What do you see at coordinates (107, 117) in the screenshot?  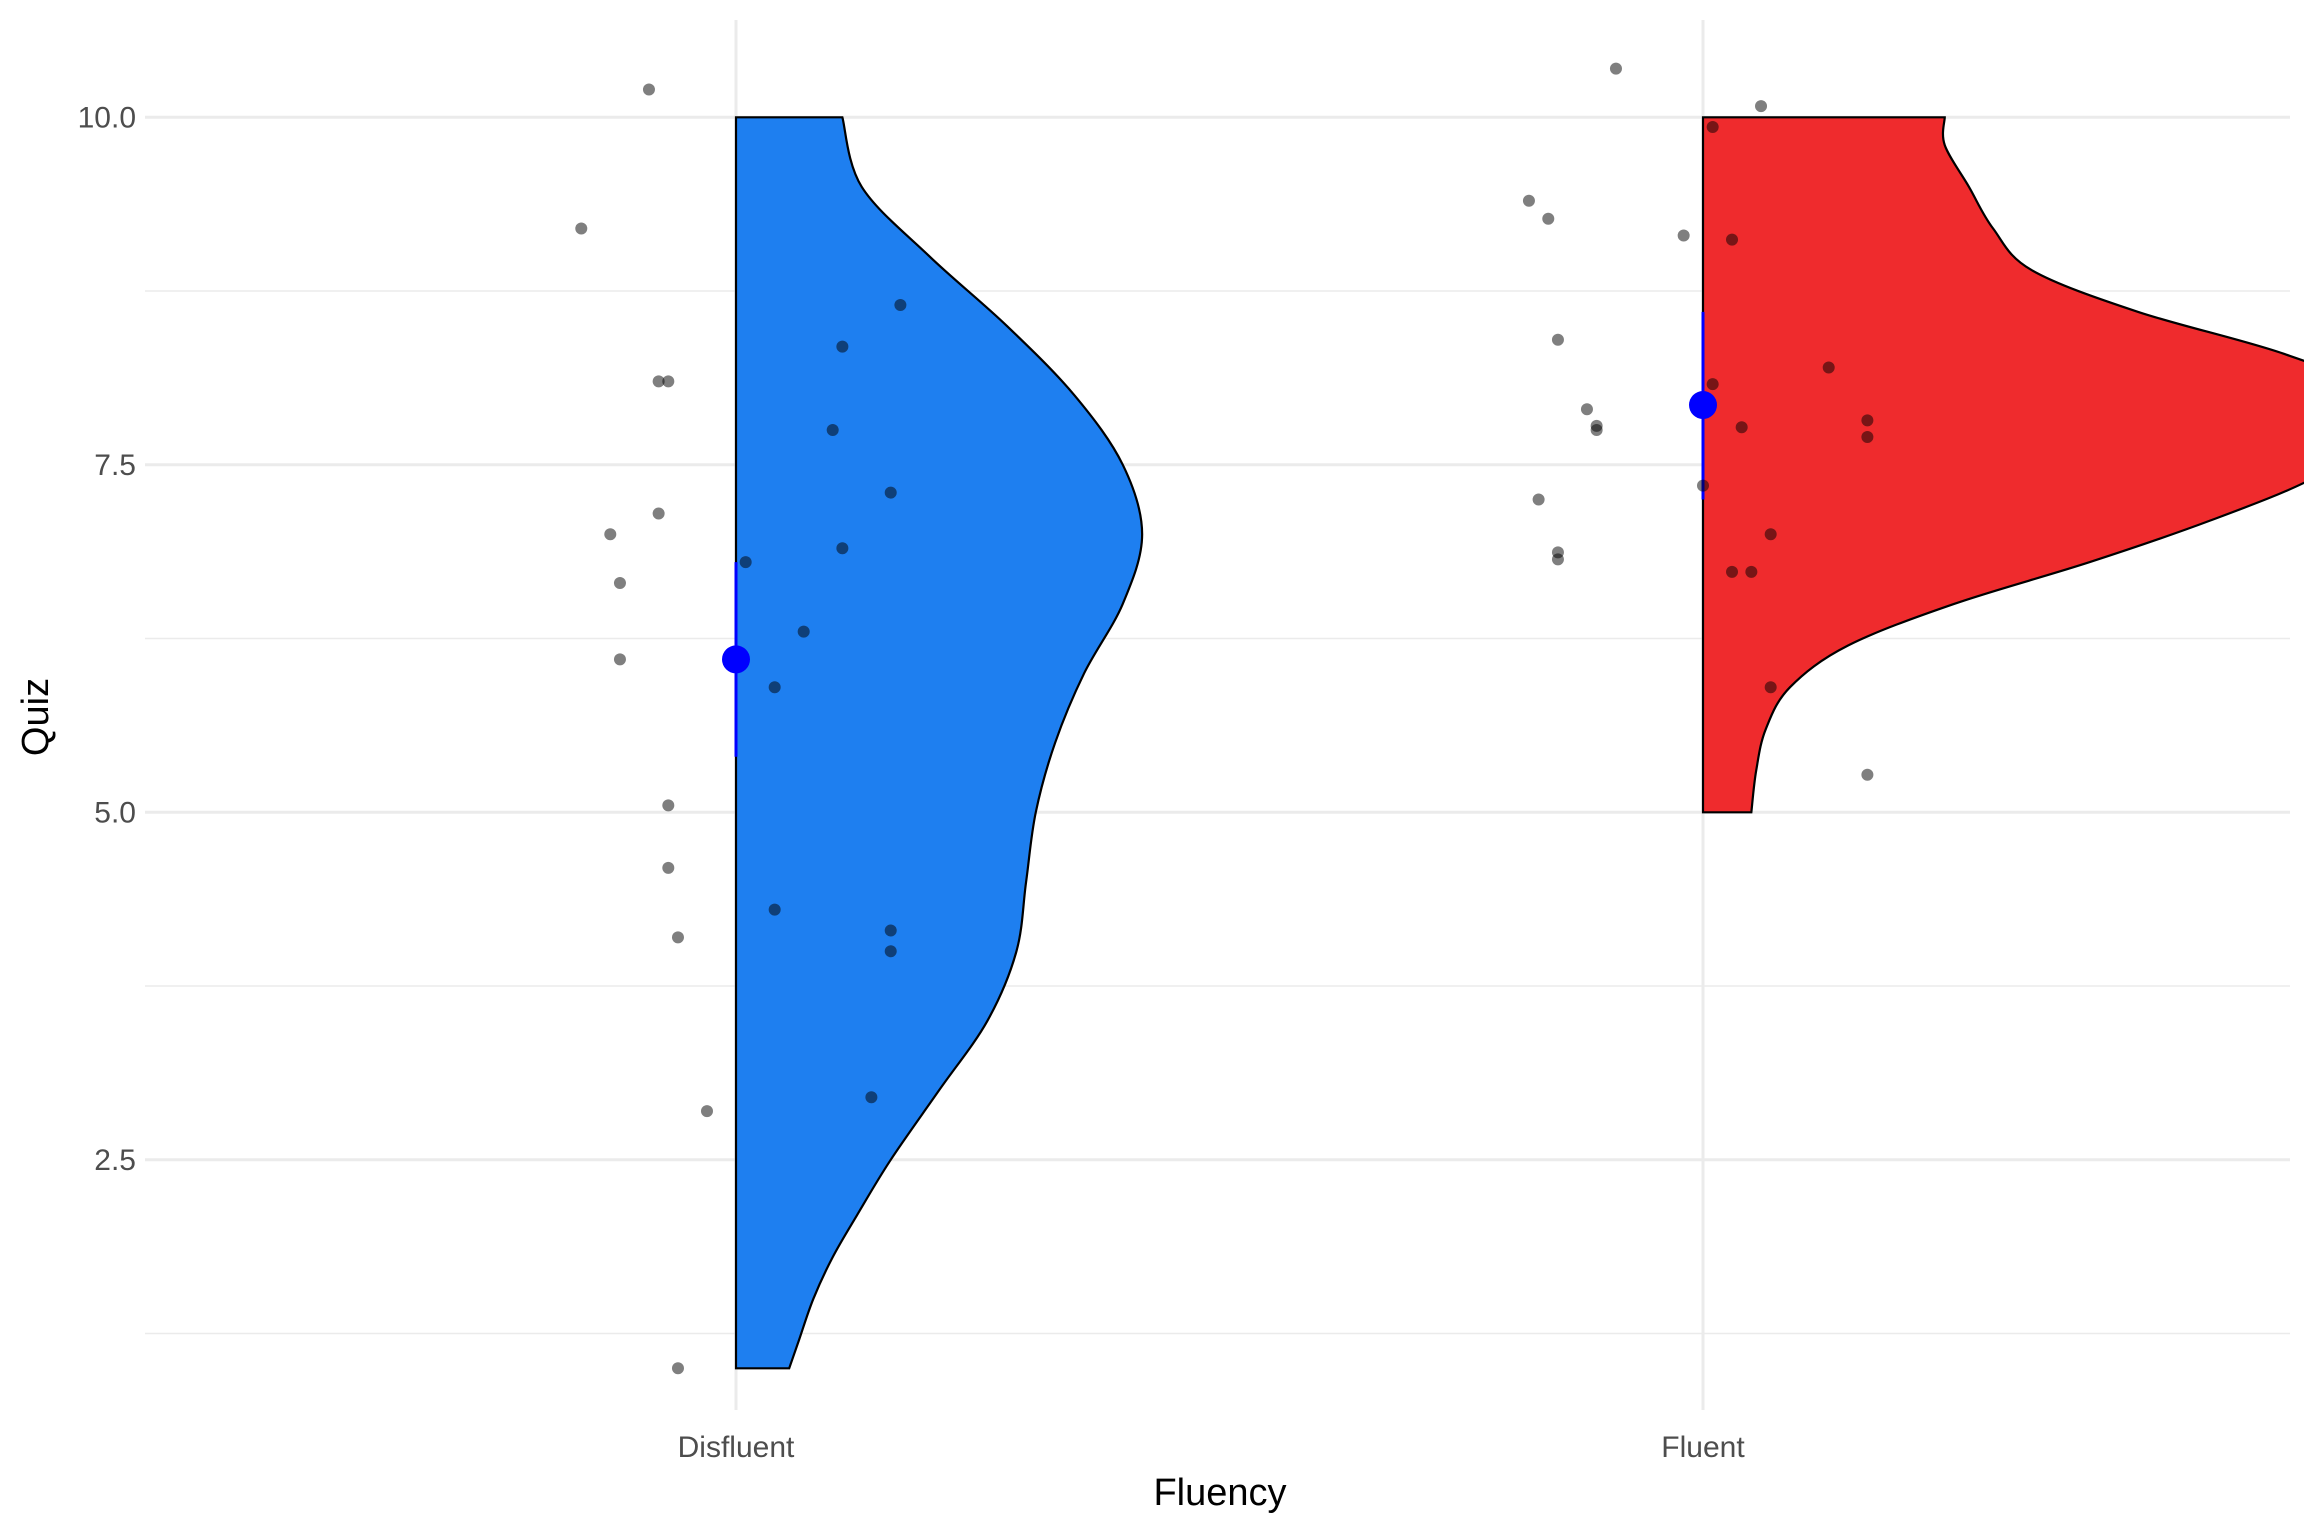 I see `y-tick-label: 10.0` at bounding box center [107, 117].